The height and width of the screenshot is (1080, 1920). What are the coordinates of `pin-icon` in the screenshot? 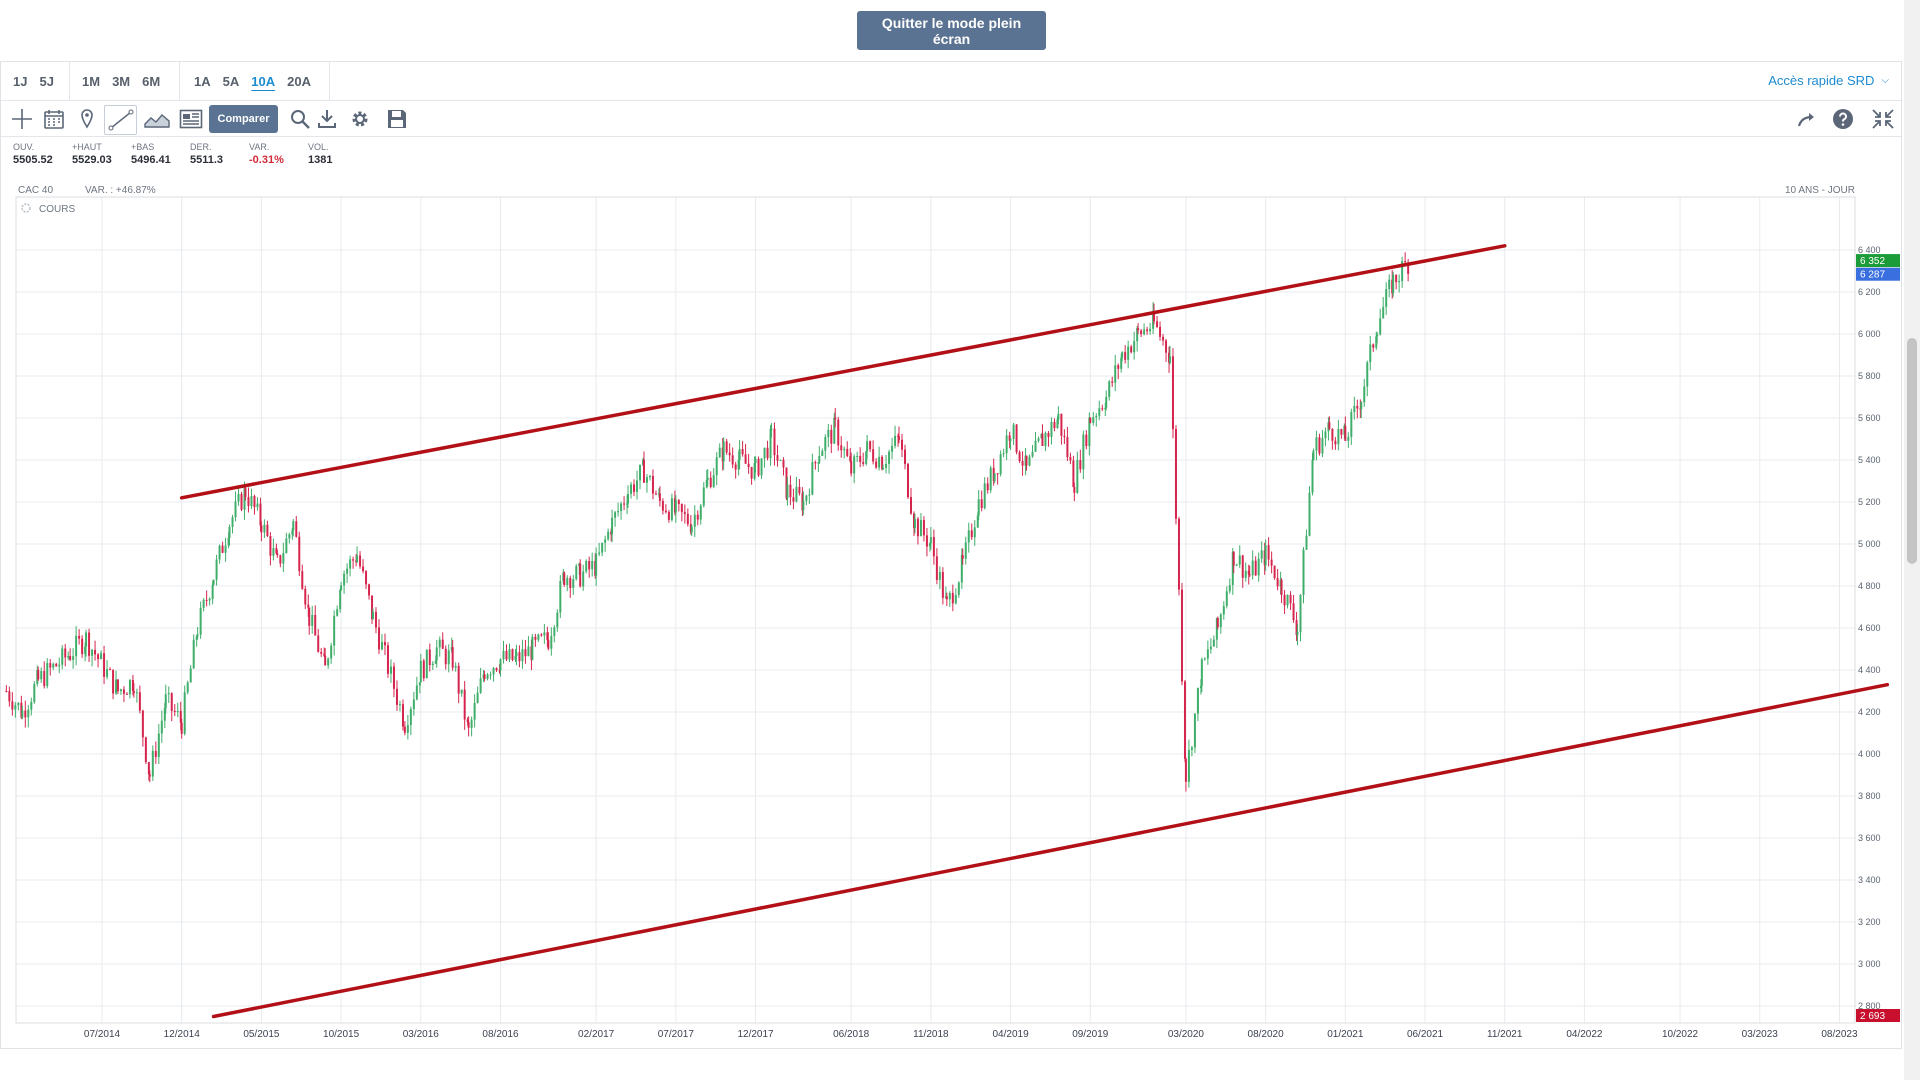 It's located at (87, 119).